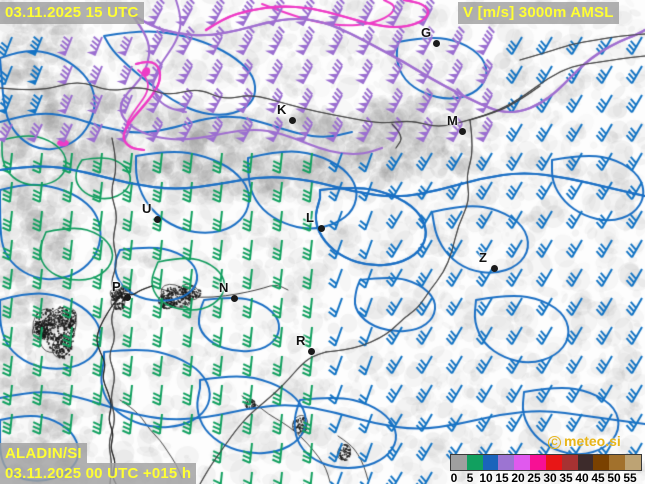 This screenshot has width=645, height=484. I want to click on color-scale-tick-label: 30, so click(550, 477).